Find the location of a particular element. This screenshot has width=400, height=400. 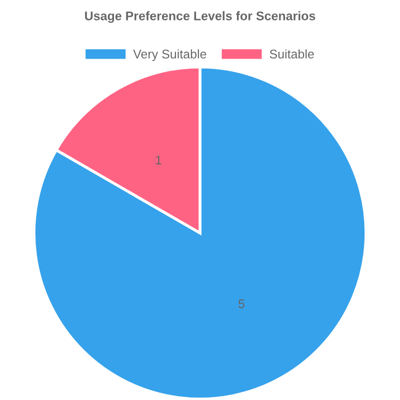

data-label: 1 is located at coordinates (159, 160).